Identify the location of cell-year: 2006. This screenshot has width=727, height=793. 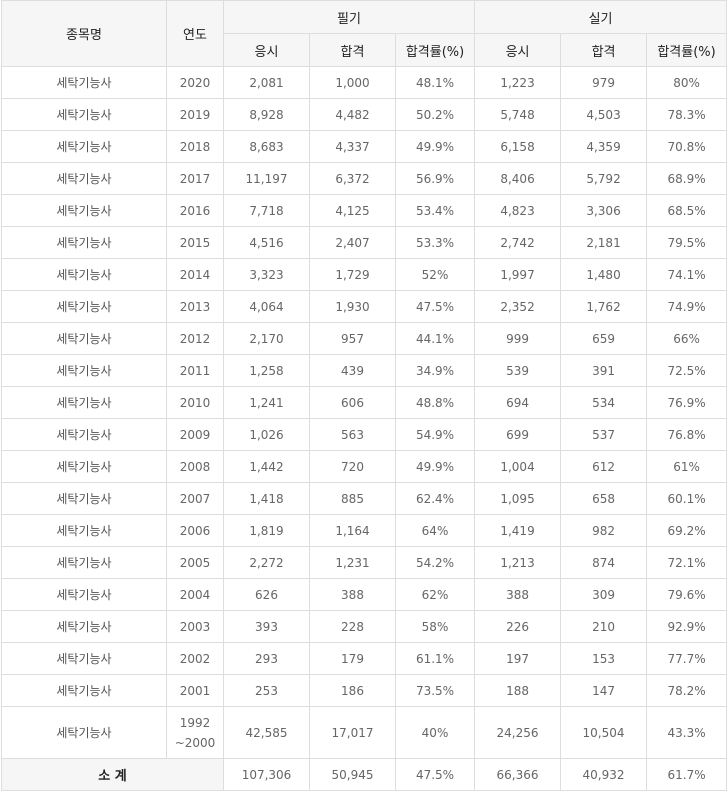
(195, 530).